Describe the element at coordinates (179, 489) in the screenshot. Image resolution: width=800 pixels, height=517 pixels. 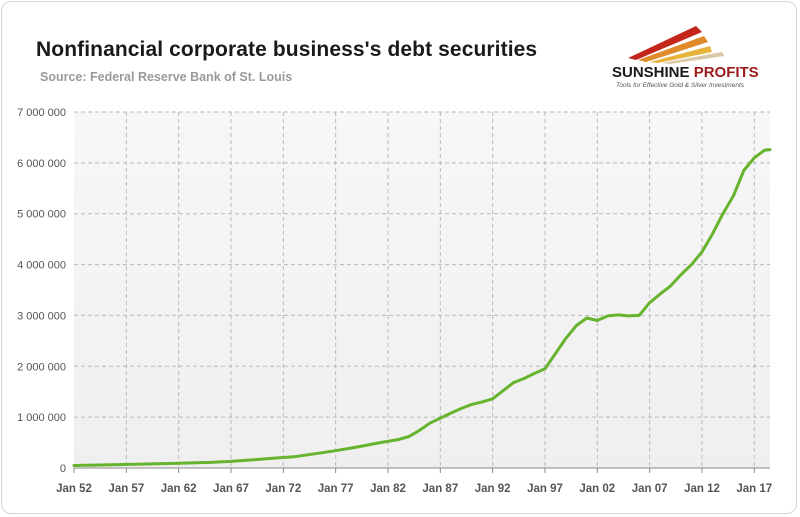
I see `x-tick-label: Jan 62` at that location.